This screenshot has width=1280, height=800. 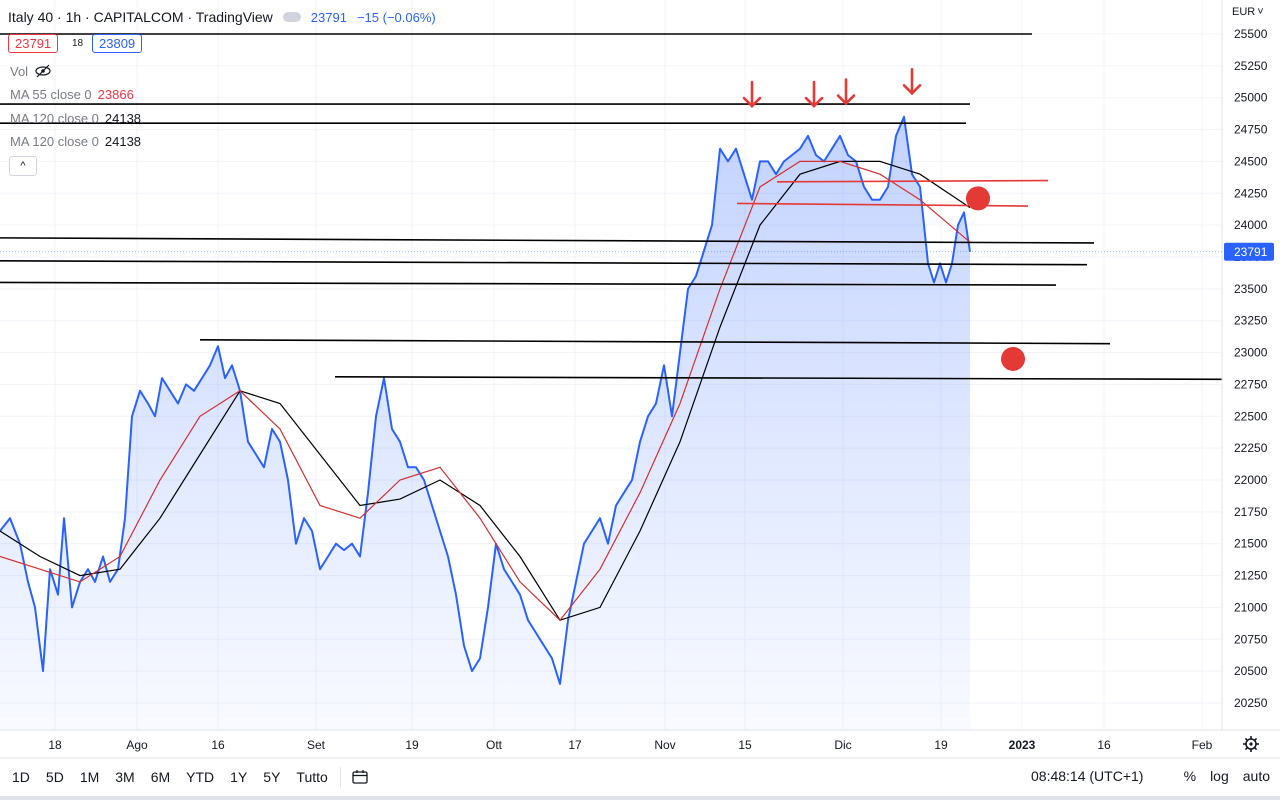 What do you see at coordinates (1260, 12) in the screenshot?
I see `chevron-down-icon: ˅` at bounding box center [1260, 12].